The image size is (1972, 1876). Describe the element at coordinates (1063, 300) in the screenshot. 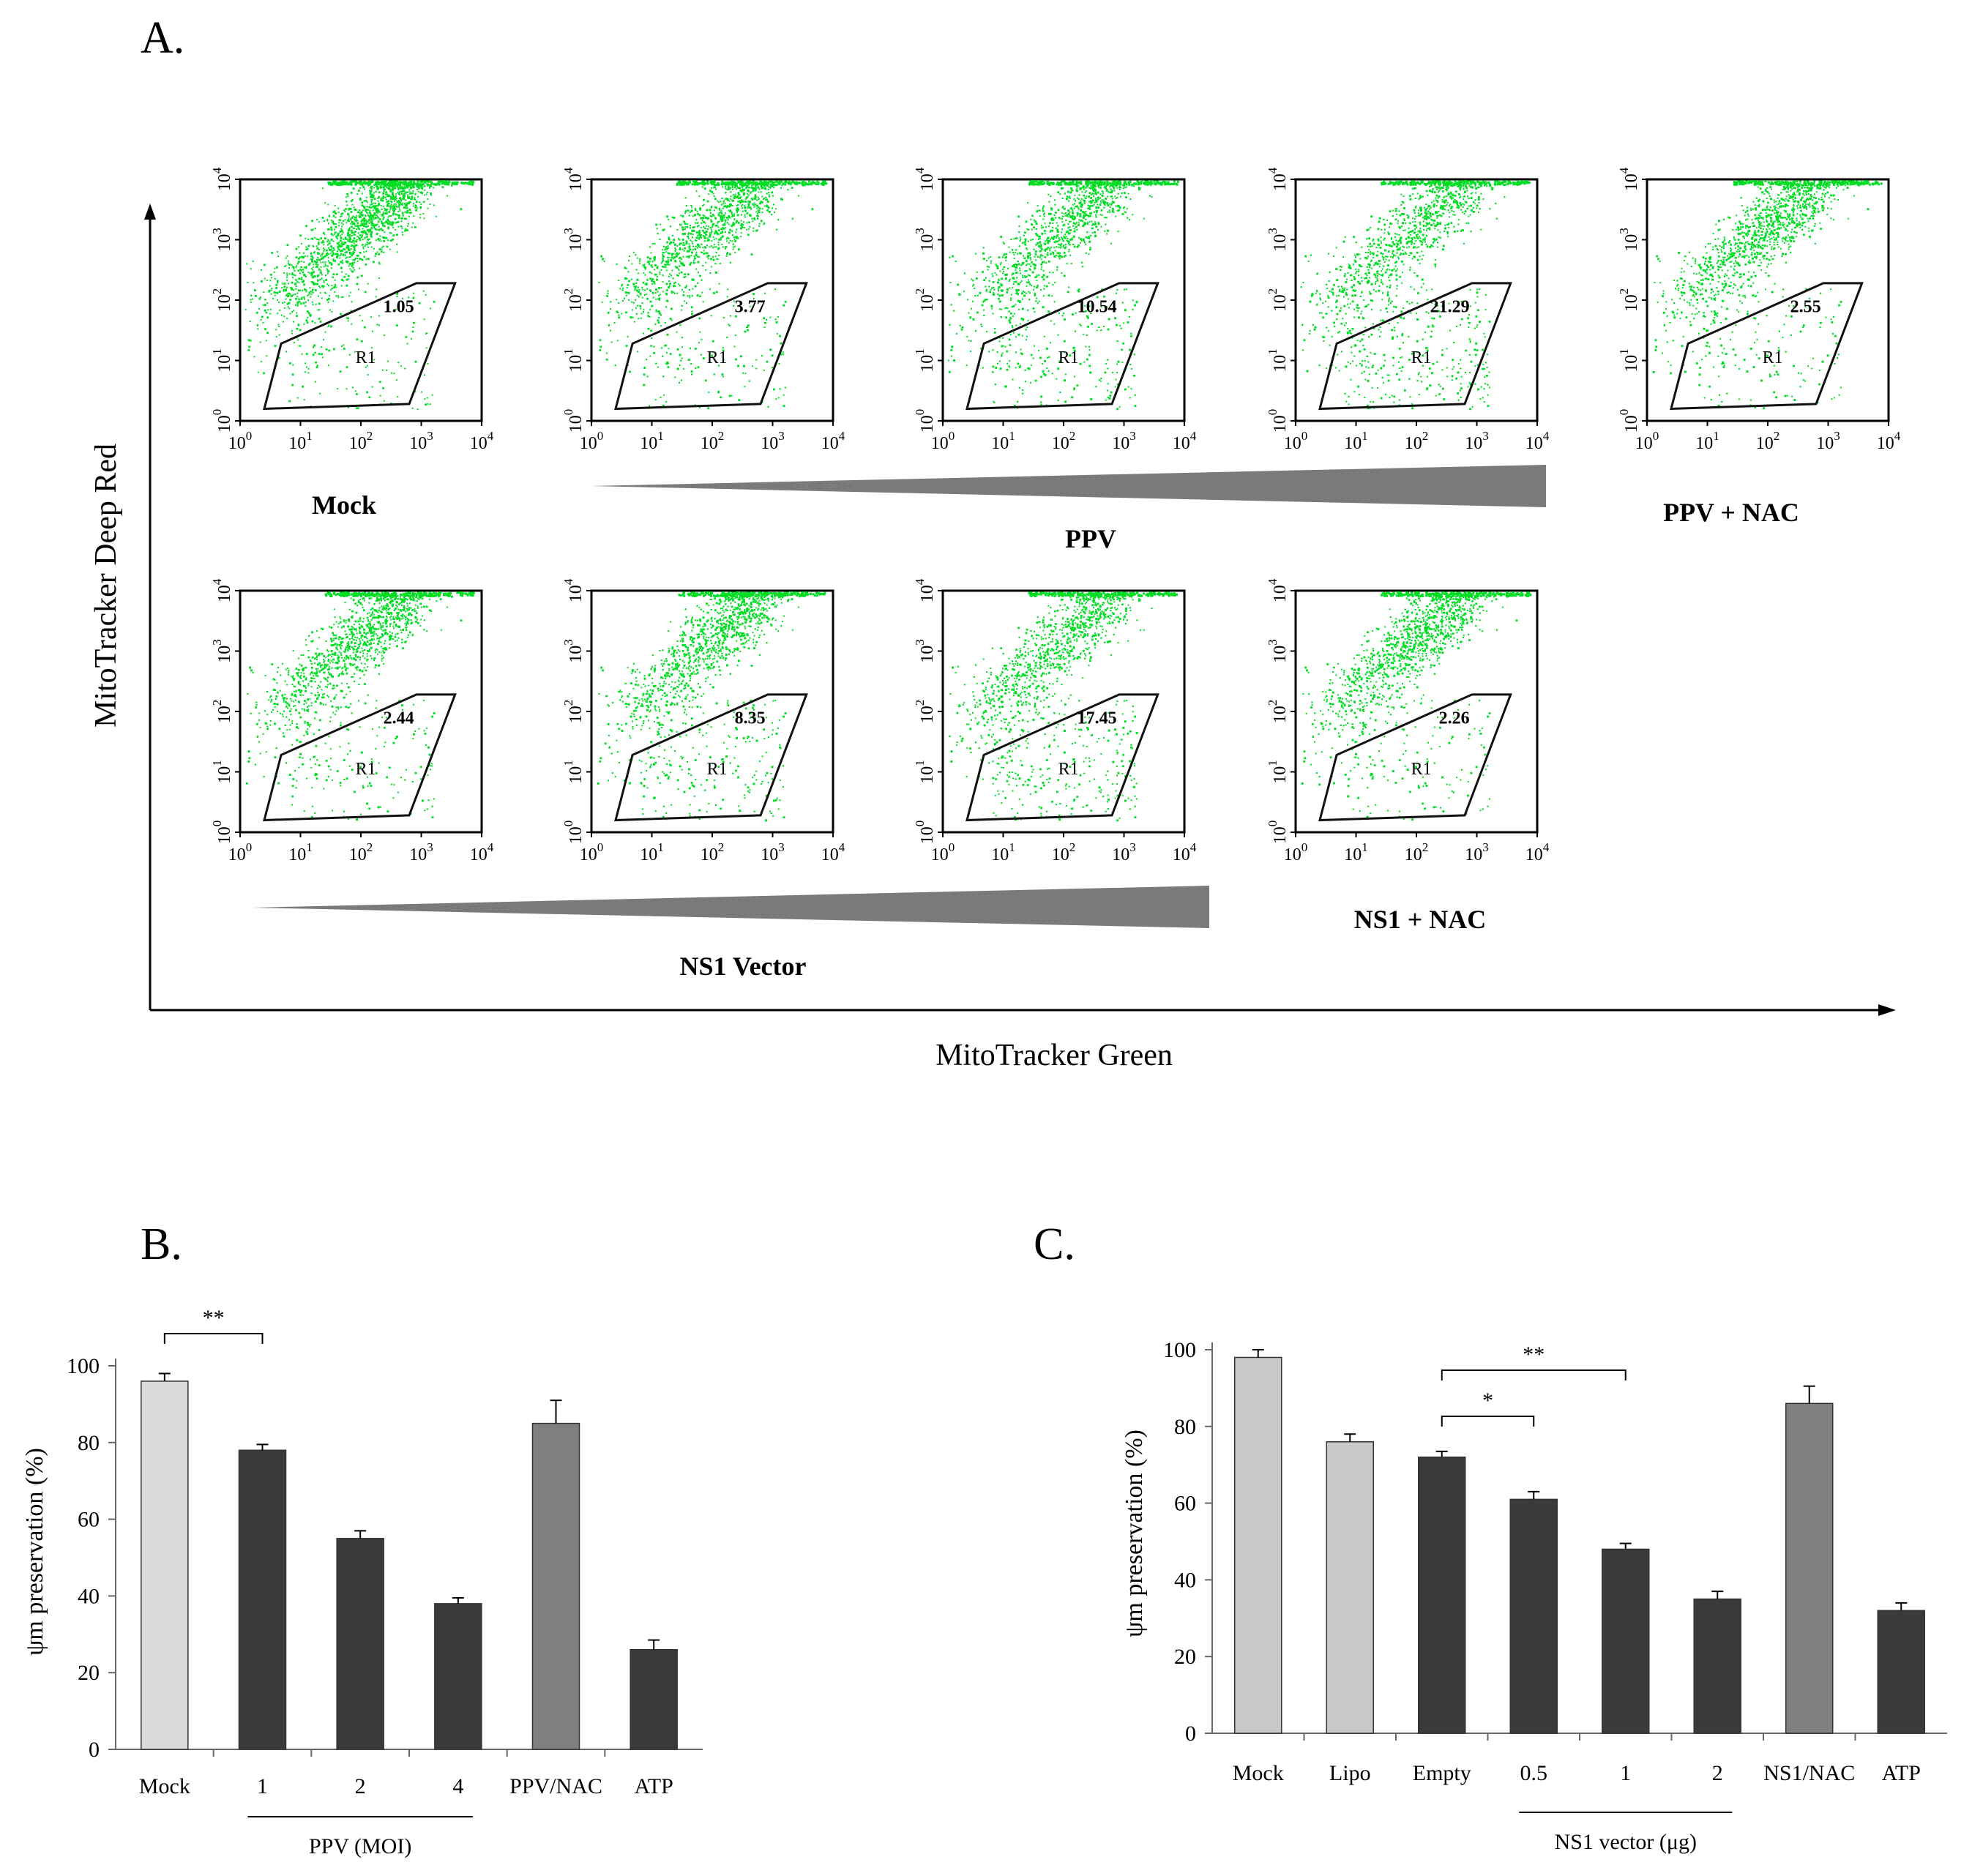

I see `flow-plot-frame` at that location.